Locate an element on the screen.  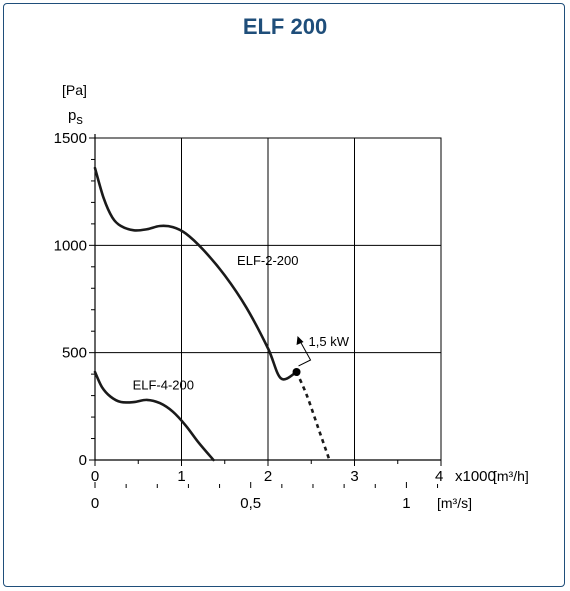
curve-label-elf-4-200: ELF-4-200 is located at coordinates (163, 384).